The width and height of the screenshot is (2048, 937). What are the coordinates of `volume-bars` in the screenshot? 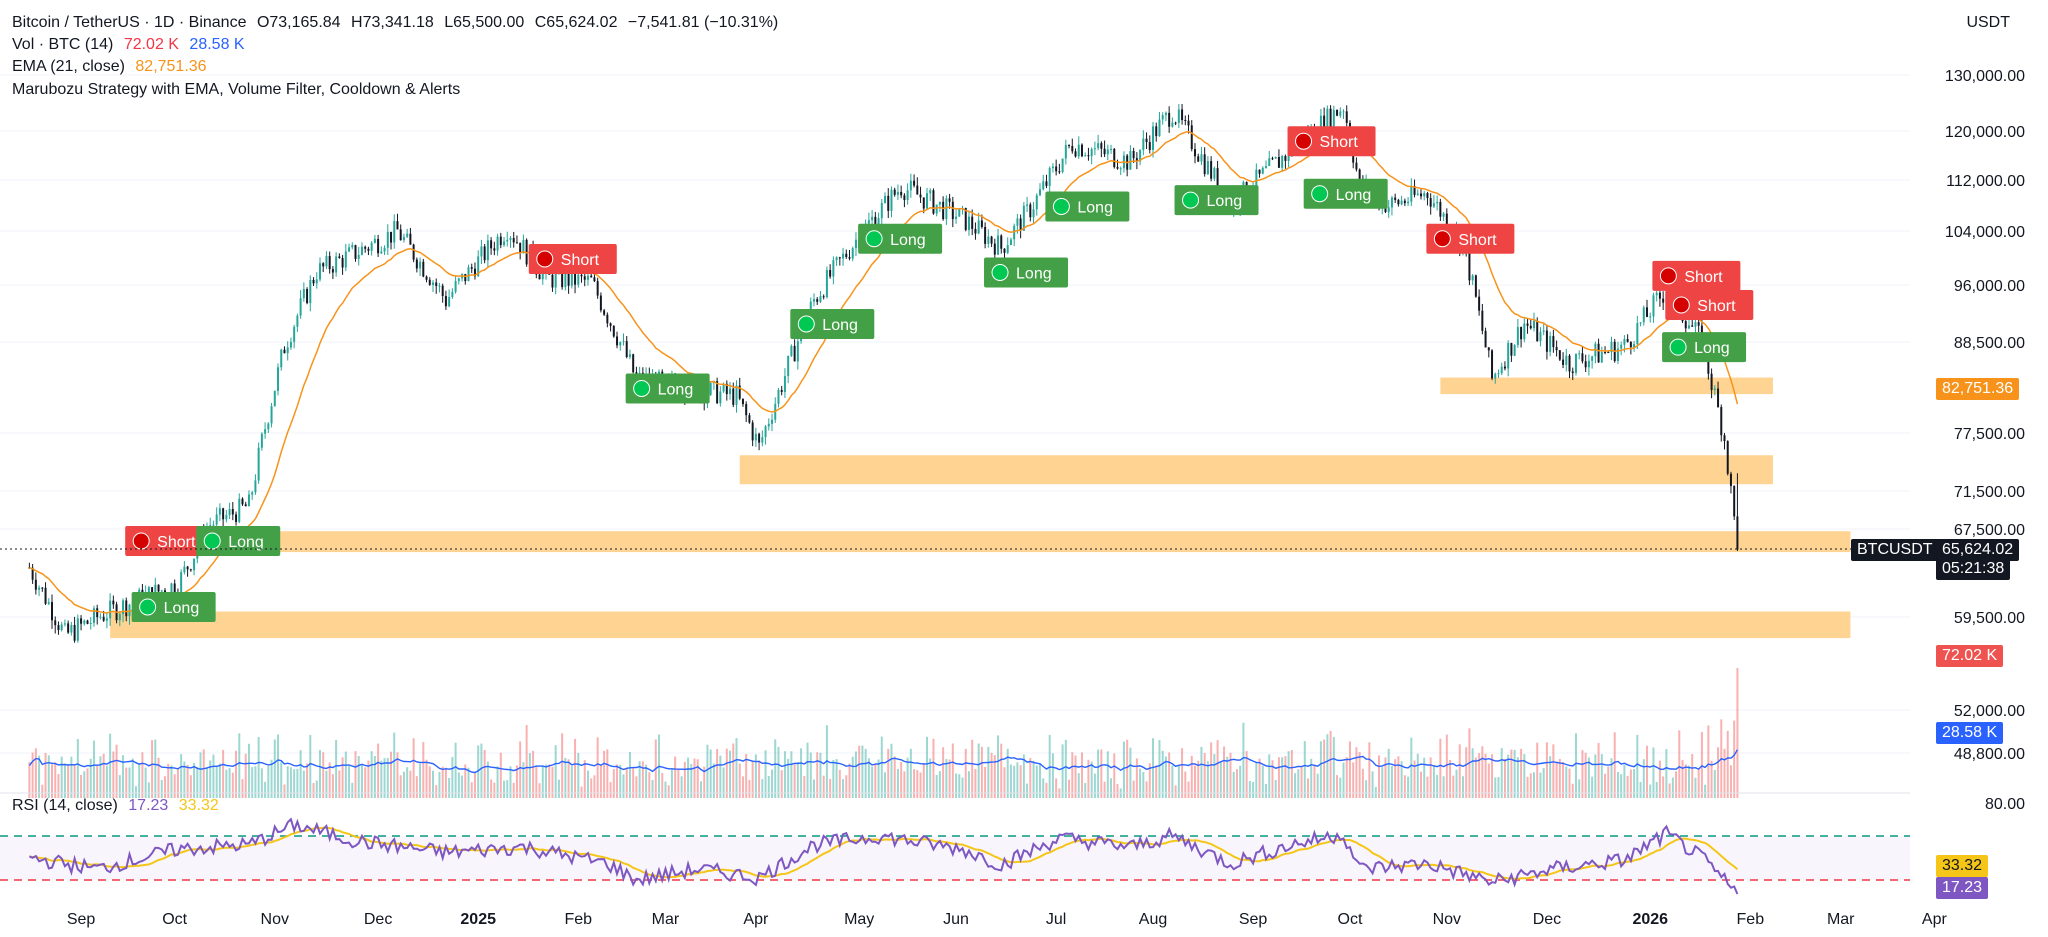 It's located at (883, 733).